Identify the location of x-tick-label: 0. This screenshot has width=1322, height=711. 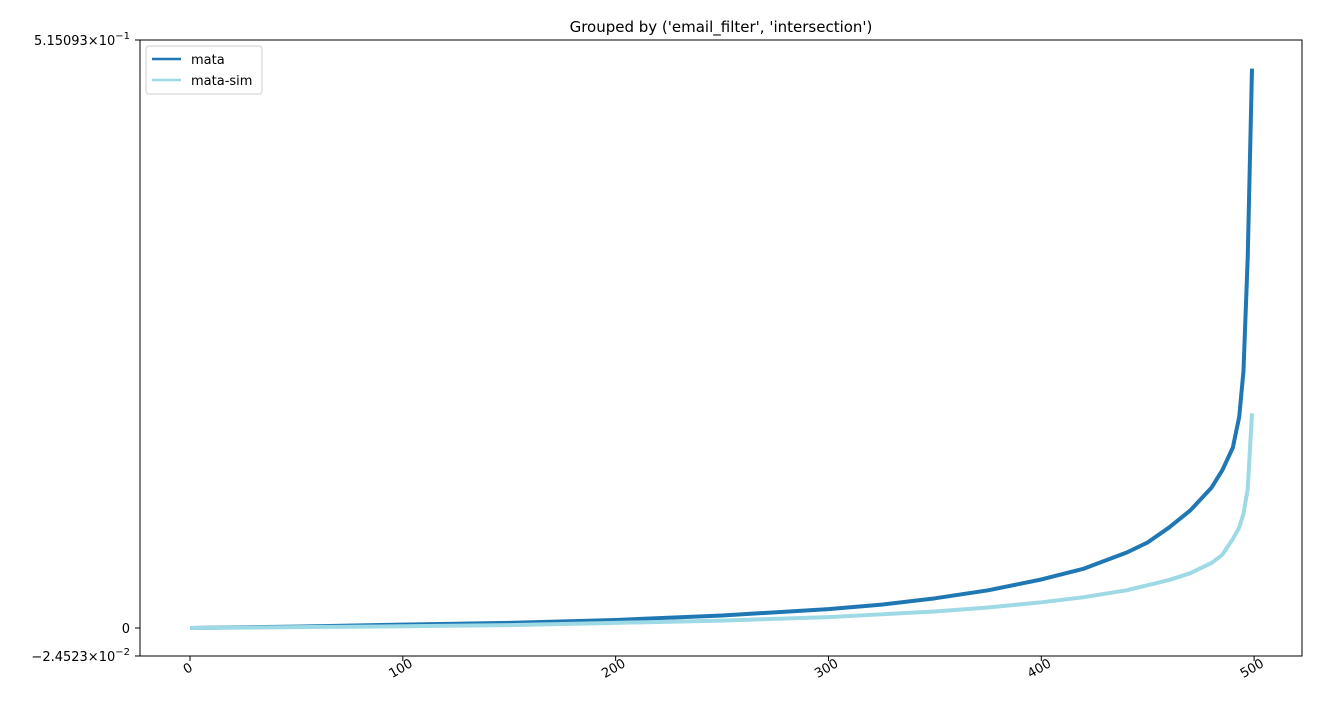
(188, 668).